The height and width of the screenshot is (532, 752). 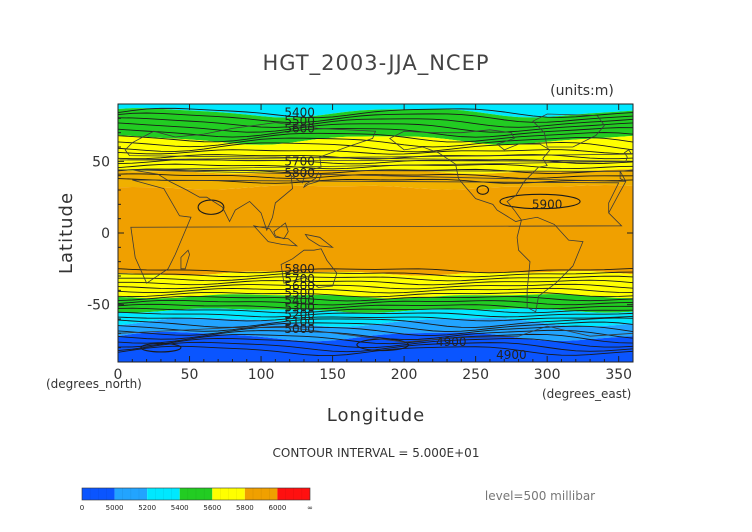 What do you see at coordinates (299, 308) in the screenshot?
I see `contour-label: 5300` at bounding box center [299, 308].